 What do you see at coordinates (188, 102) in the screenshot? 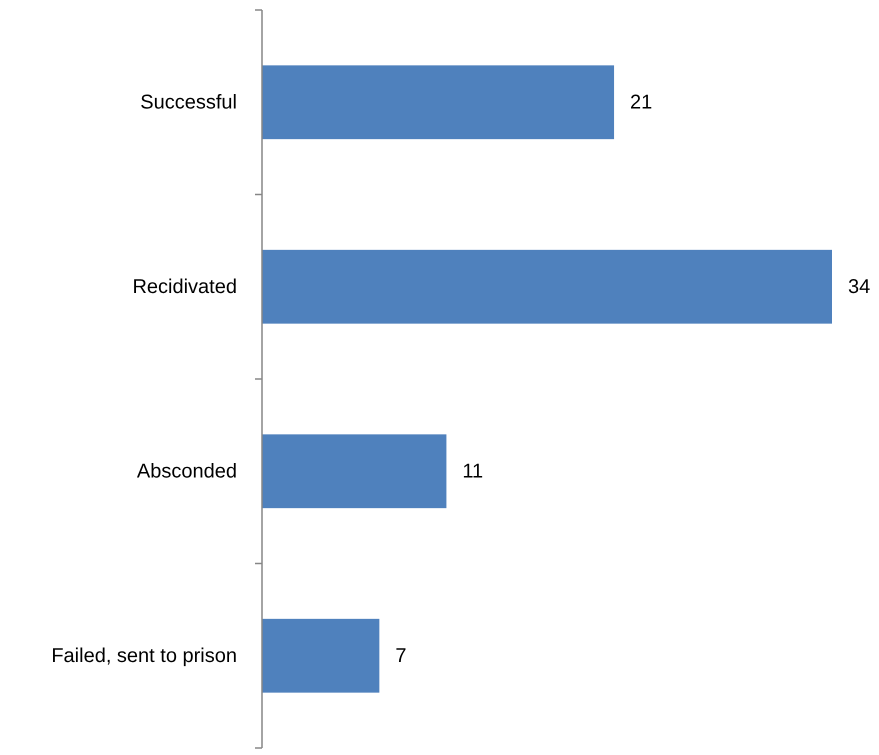
I see `y-tick-label: Successful` at bounding box center [188, 102].